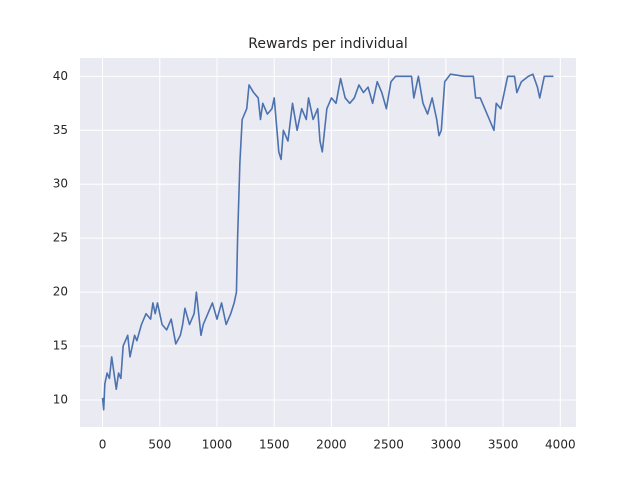  Describe the element at coordinates (560, 445) in the screenshot. I see `x-tick-label: 4000` at that location.